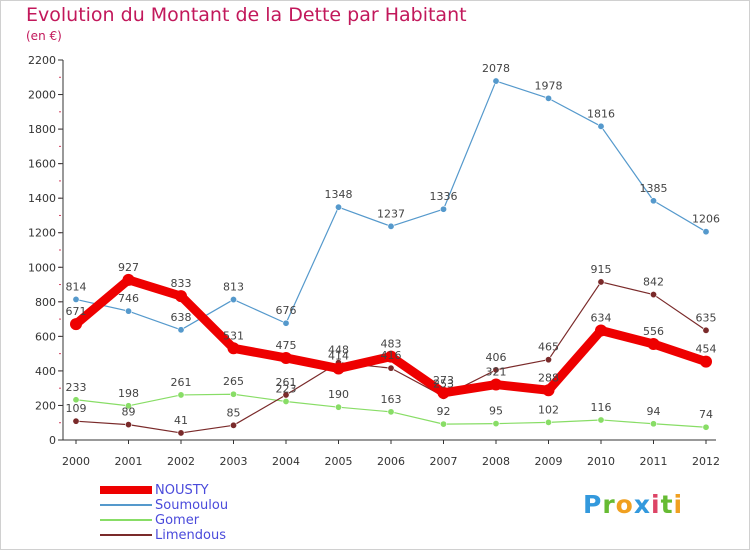 The image size is (750, 550). What do you see at coordinates (128, 393) in the screenshot?
I see `data-label: 198` at bounding box center [128, 393].